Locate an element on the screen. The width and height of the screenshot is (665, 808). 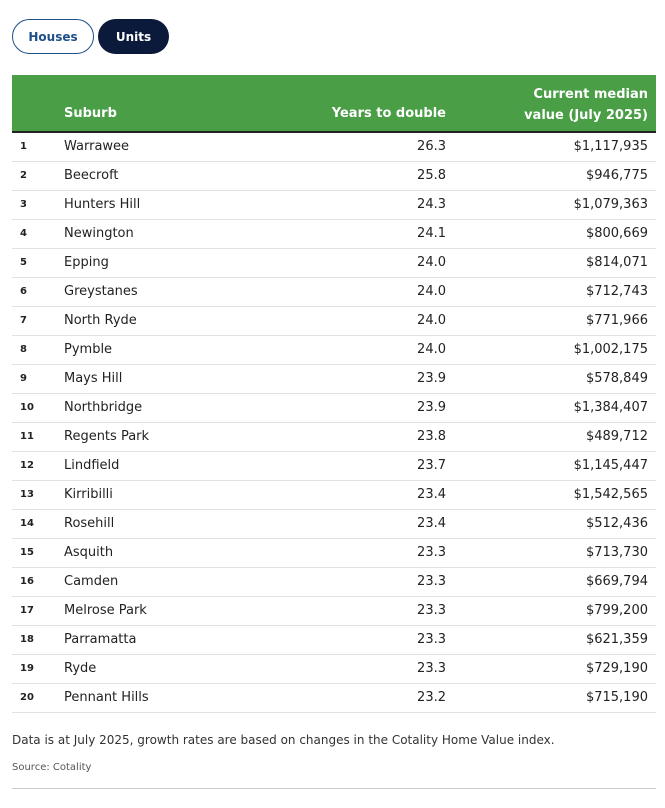
median-value: $669,794 is located at coordinates (616, 581).